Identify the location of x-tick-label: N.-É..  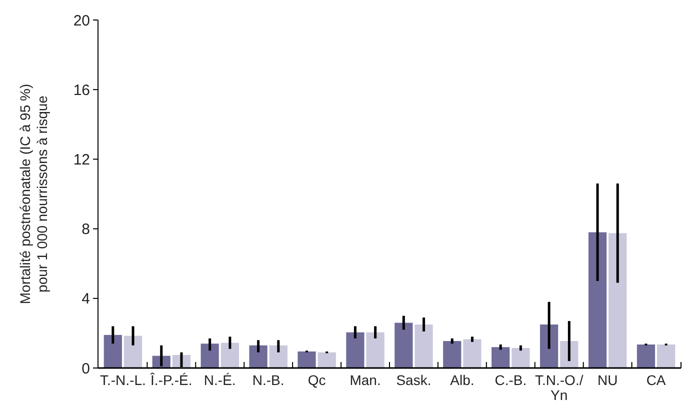
(220, 380).